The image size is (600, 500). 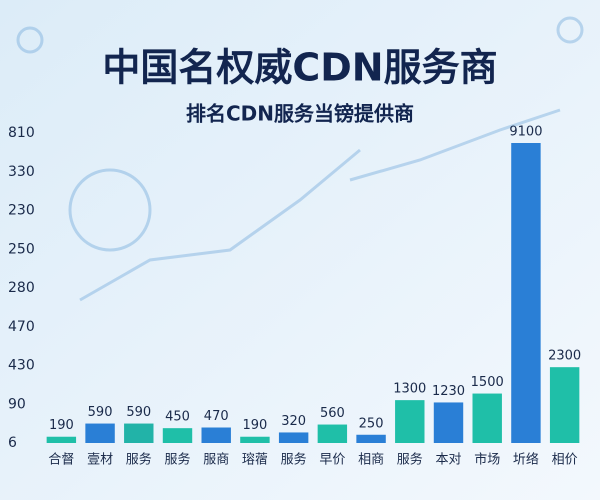 What do you see at coordinates (332, 413) in the screenshot?
I see `value-label: 560` at bounding box center [332, 413].